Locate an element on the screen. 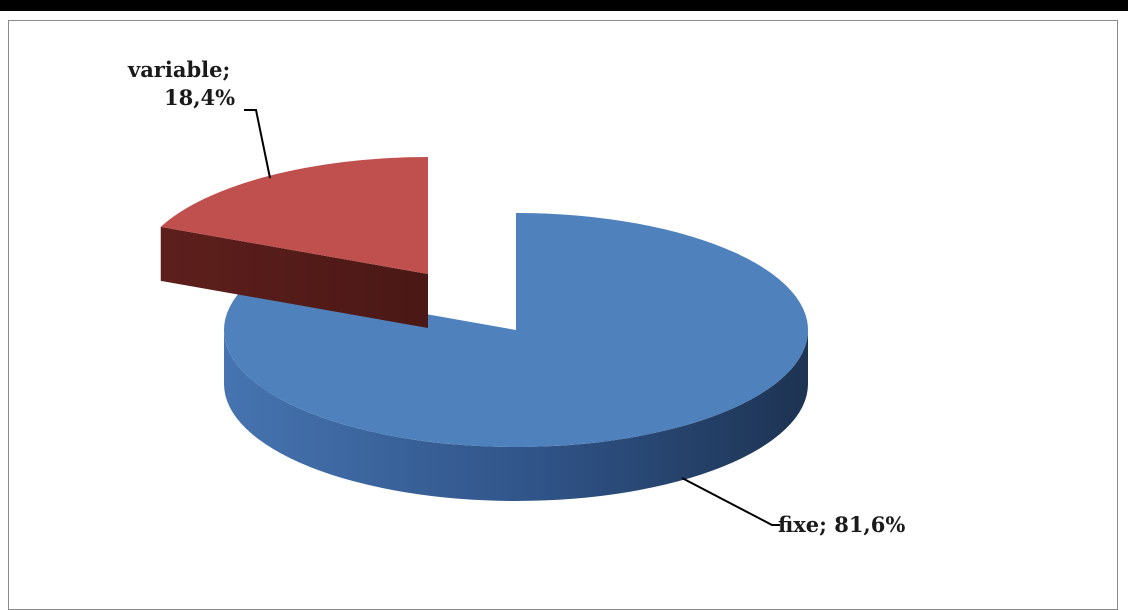 This screenshot has height=610, width=1128. top-bar is located at coordinates (564, 5).